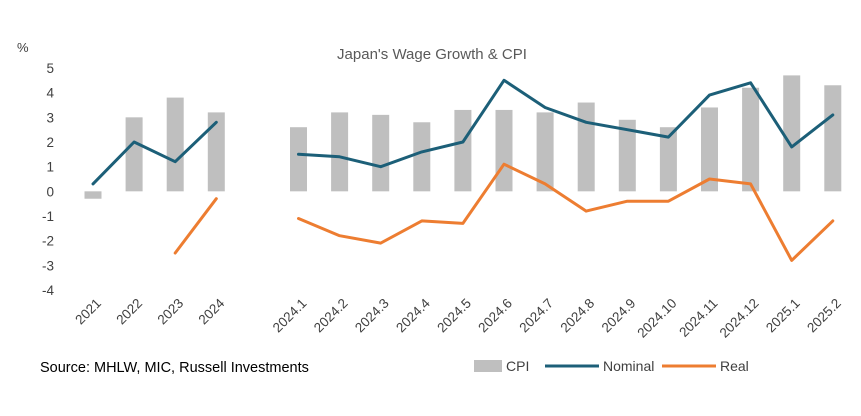 The height and width of the screenshot is (416, 861). What do you see at coordinates (536, 316) in the screenshot?
I see `x-tick-label: 2024.7` at bounding box center [536, 316].